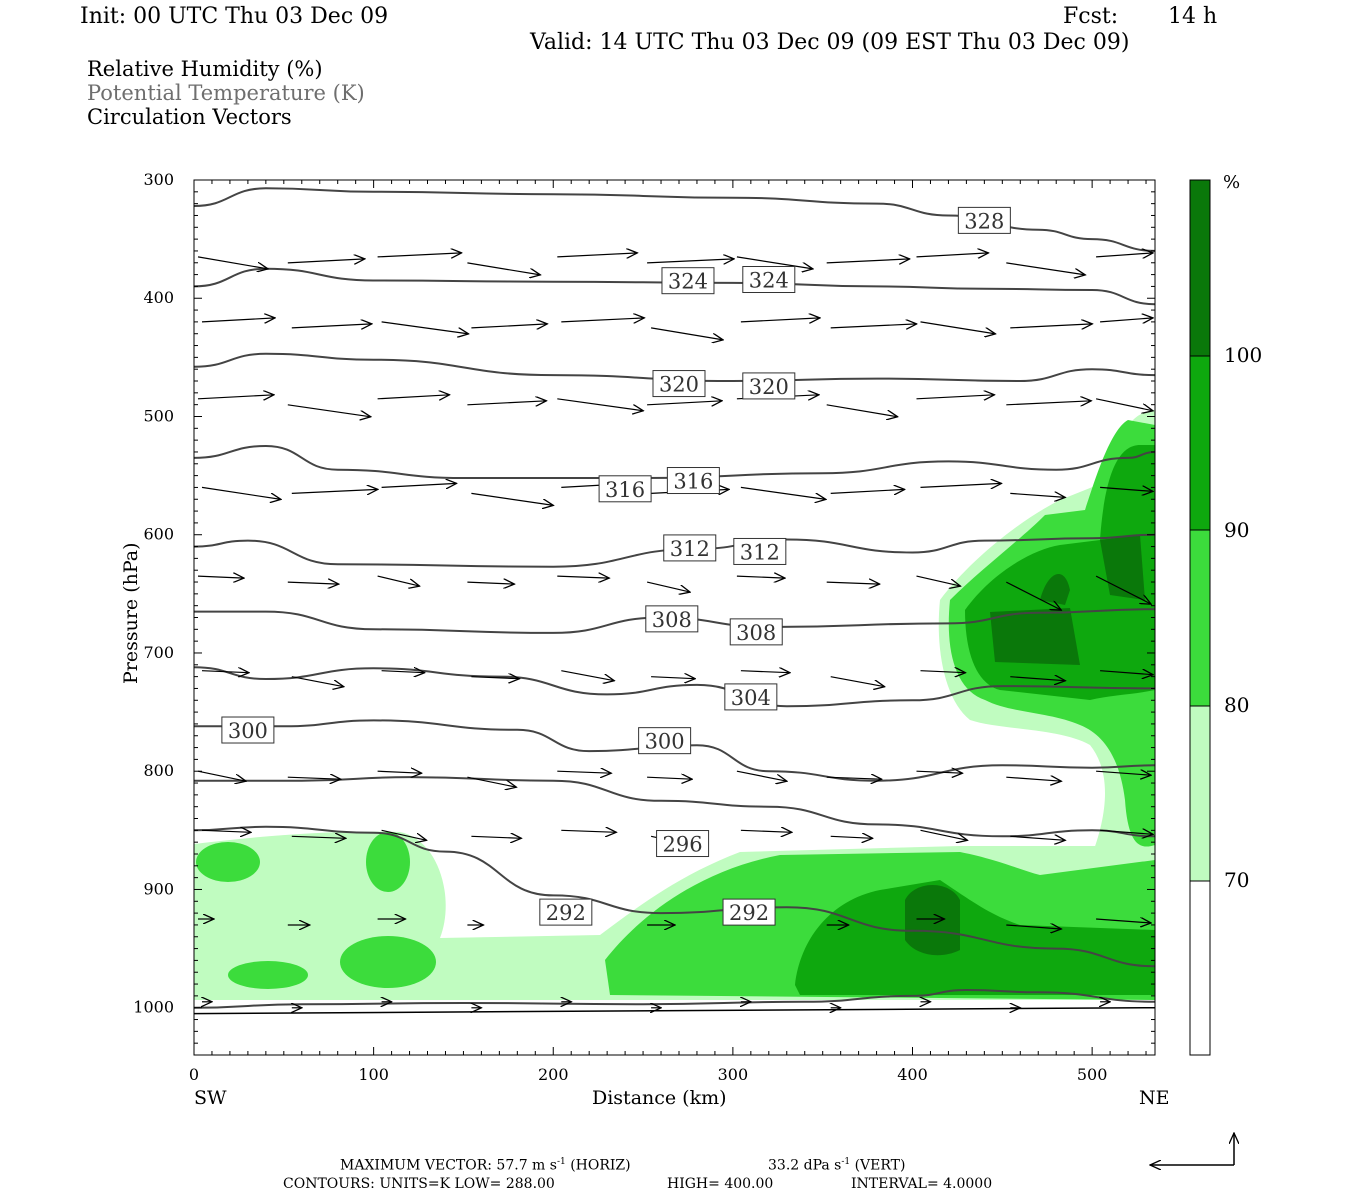 This screenshot has height=1200, width=1350. What do you see at coordinates (553, 1074) in the screenshot?
I see `x-tick-label: 200` at bounding box center [553, 1074].